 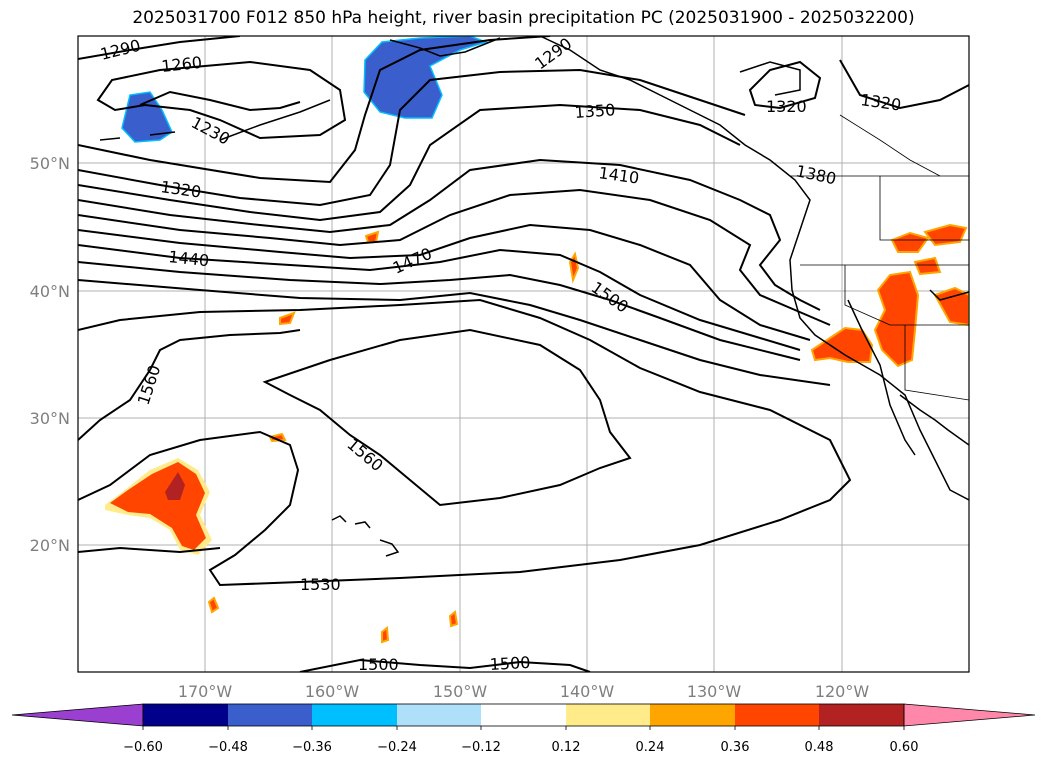 I want to click on contour-label: 1320, so click(x=786, y=106).